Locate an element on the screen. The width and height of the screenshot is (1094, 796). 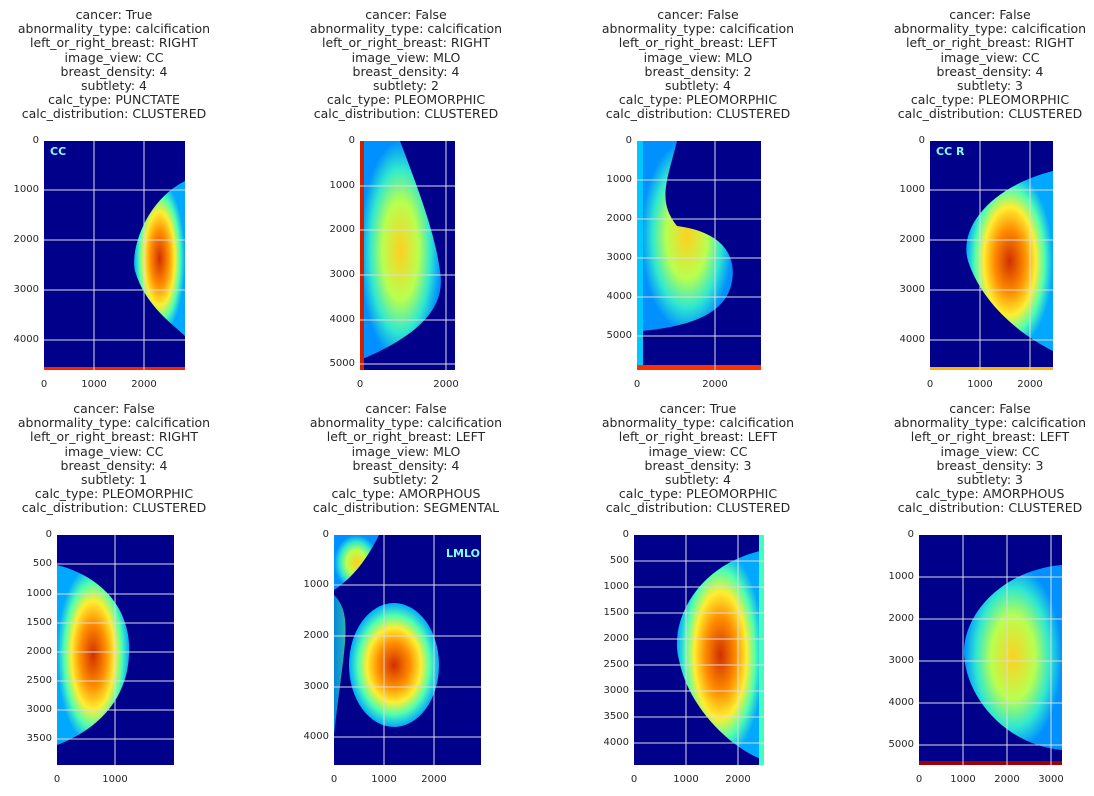
x-tick-label: 3000 is located at coordinates (1051, 779).